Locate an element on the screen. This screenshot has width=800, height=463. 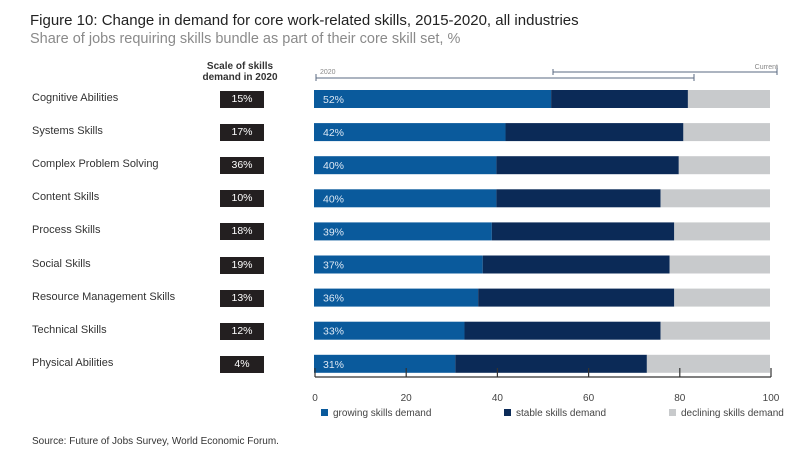
bar-data-label: 37% is located at coordinates (333, 266).